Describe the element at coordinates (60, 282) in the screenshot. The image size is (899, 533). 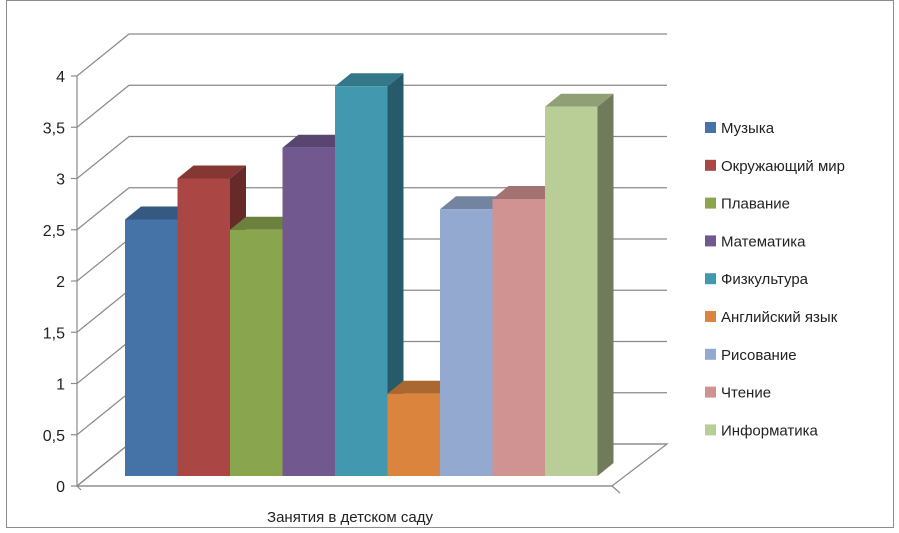
I see `y-tick-label: 2` at that location.